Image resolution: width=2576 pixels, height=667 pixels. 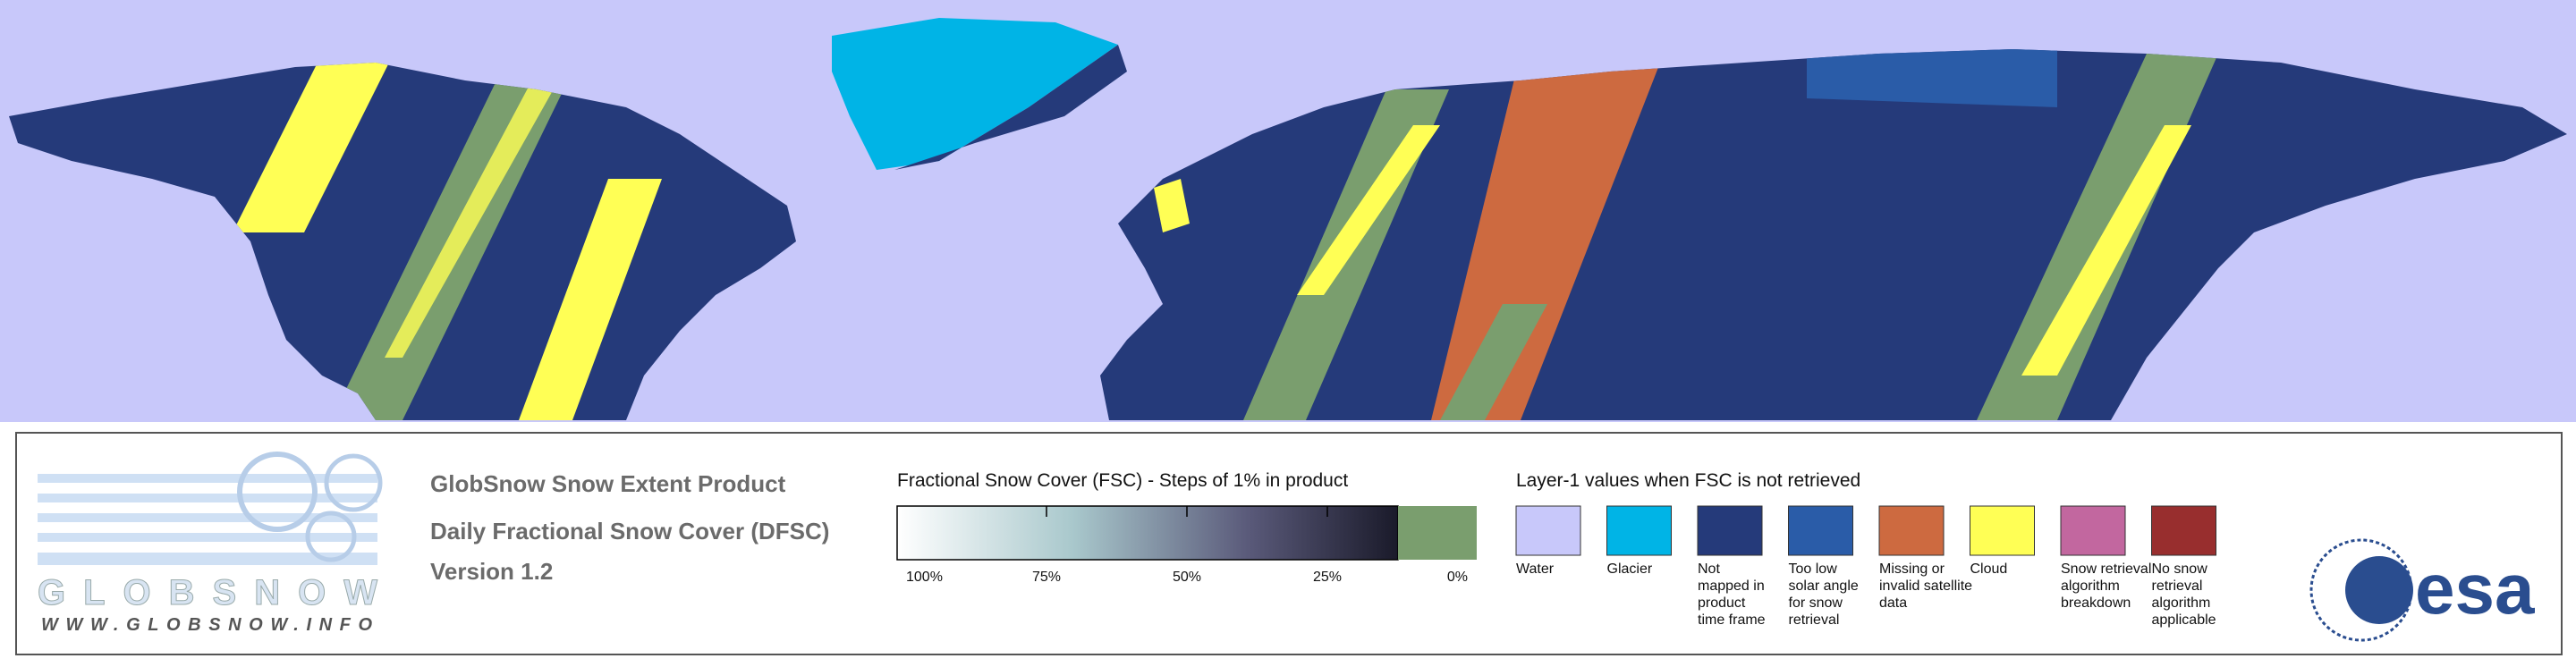 I want to click on legend-label: data, so click(x=1893, y=603).